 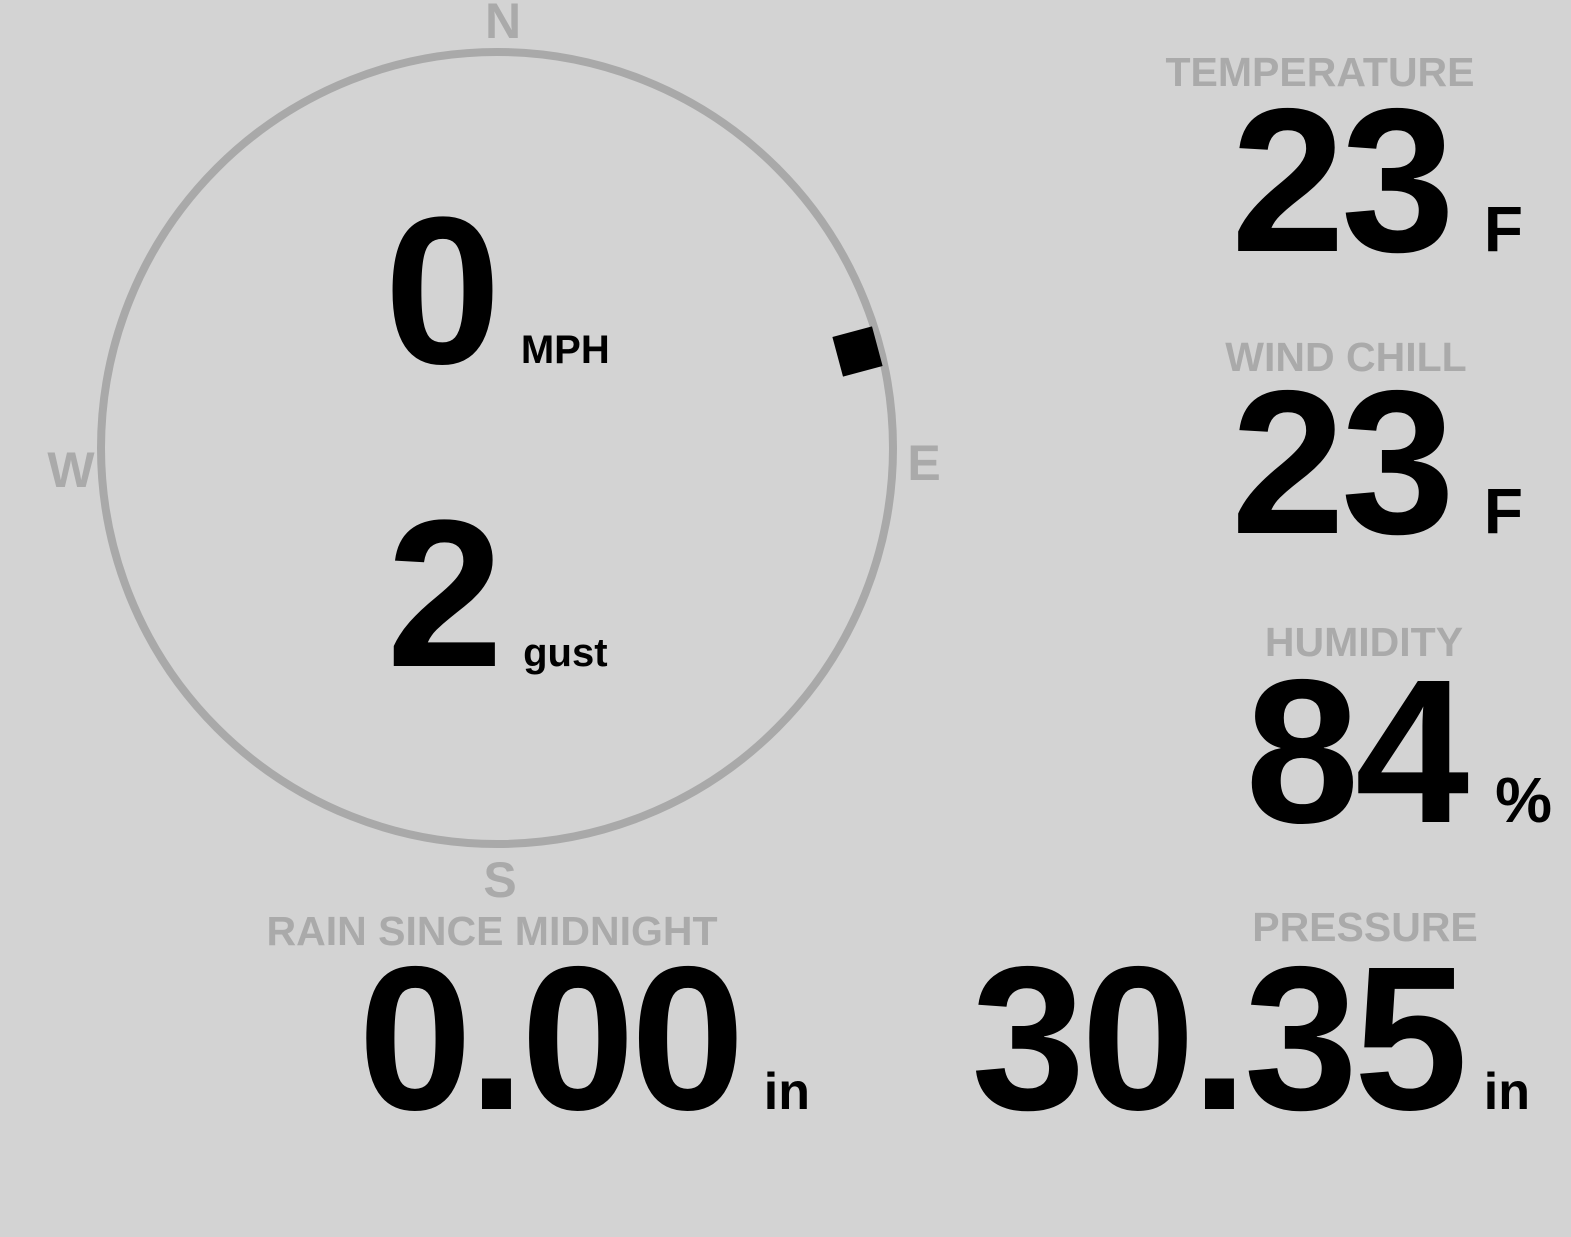 What do you see at coordinates (444, 593) in the screenshot?
I see `wind-gust-value: 2` at bounding box center [444, 593].